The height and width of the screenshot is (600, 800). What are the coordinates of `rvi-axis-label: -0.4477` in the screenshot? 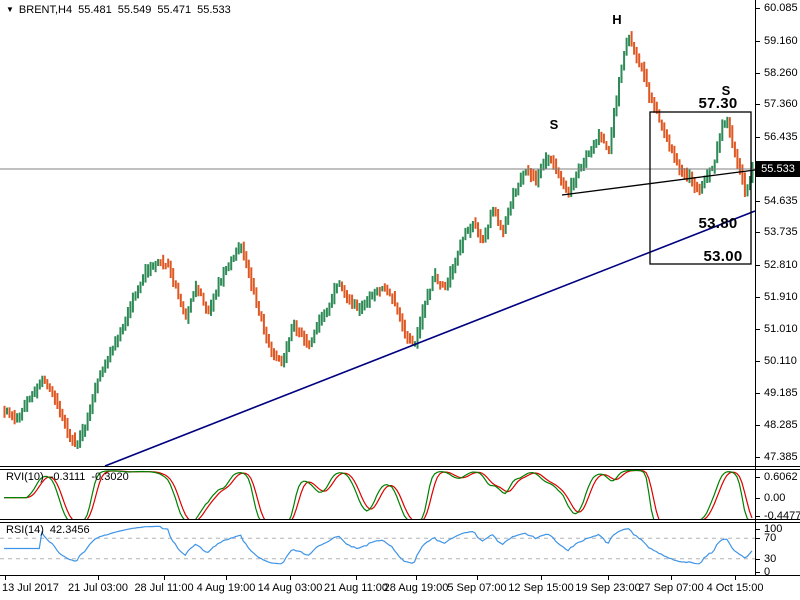 It's located at (782, 516).